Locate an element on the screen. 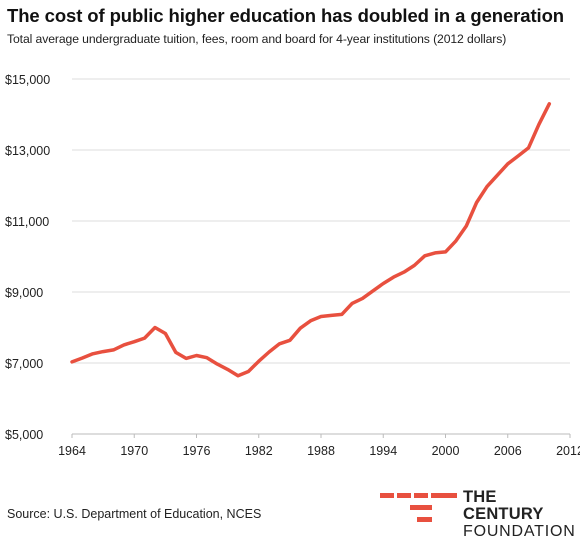  x-tick-label: 1994 is located at coordinates (383, 451).